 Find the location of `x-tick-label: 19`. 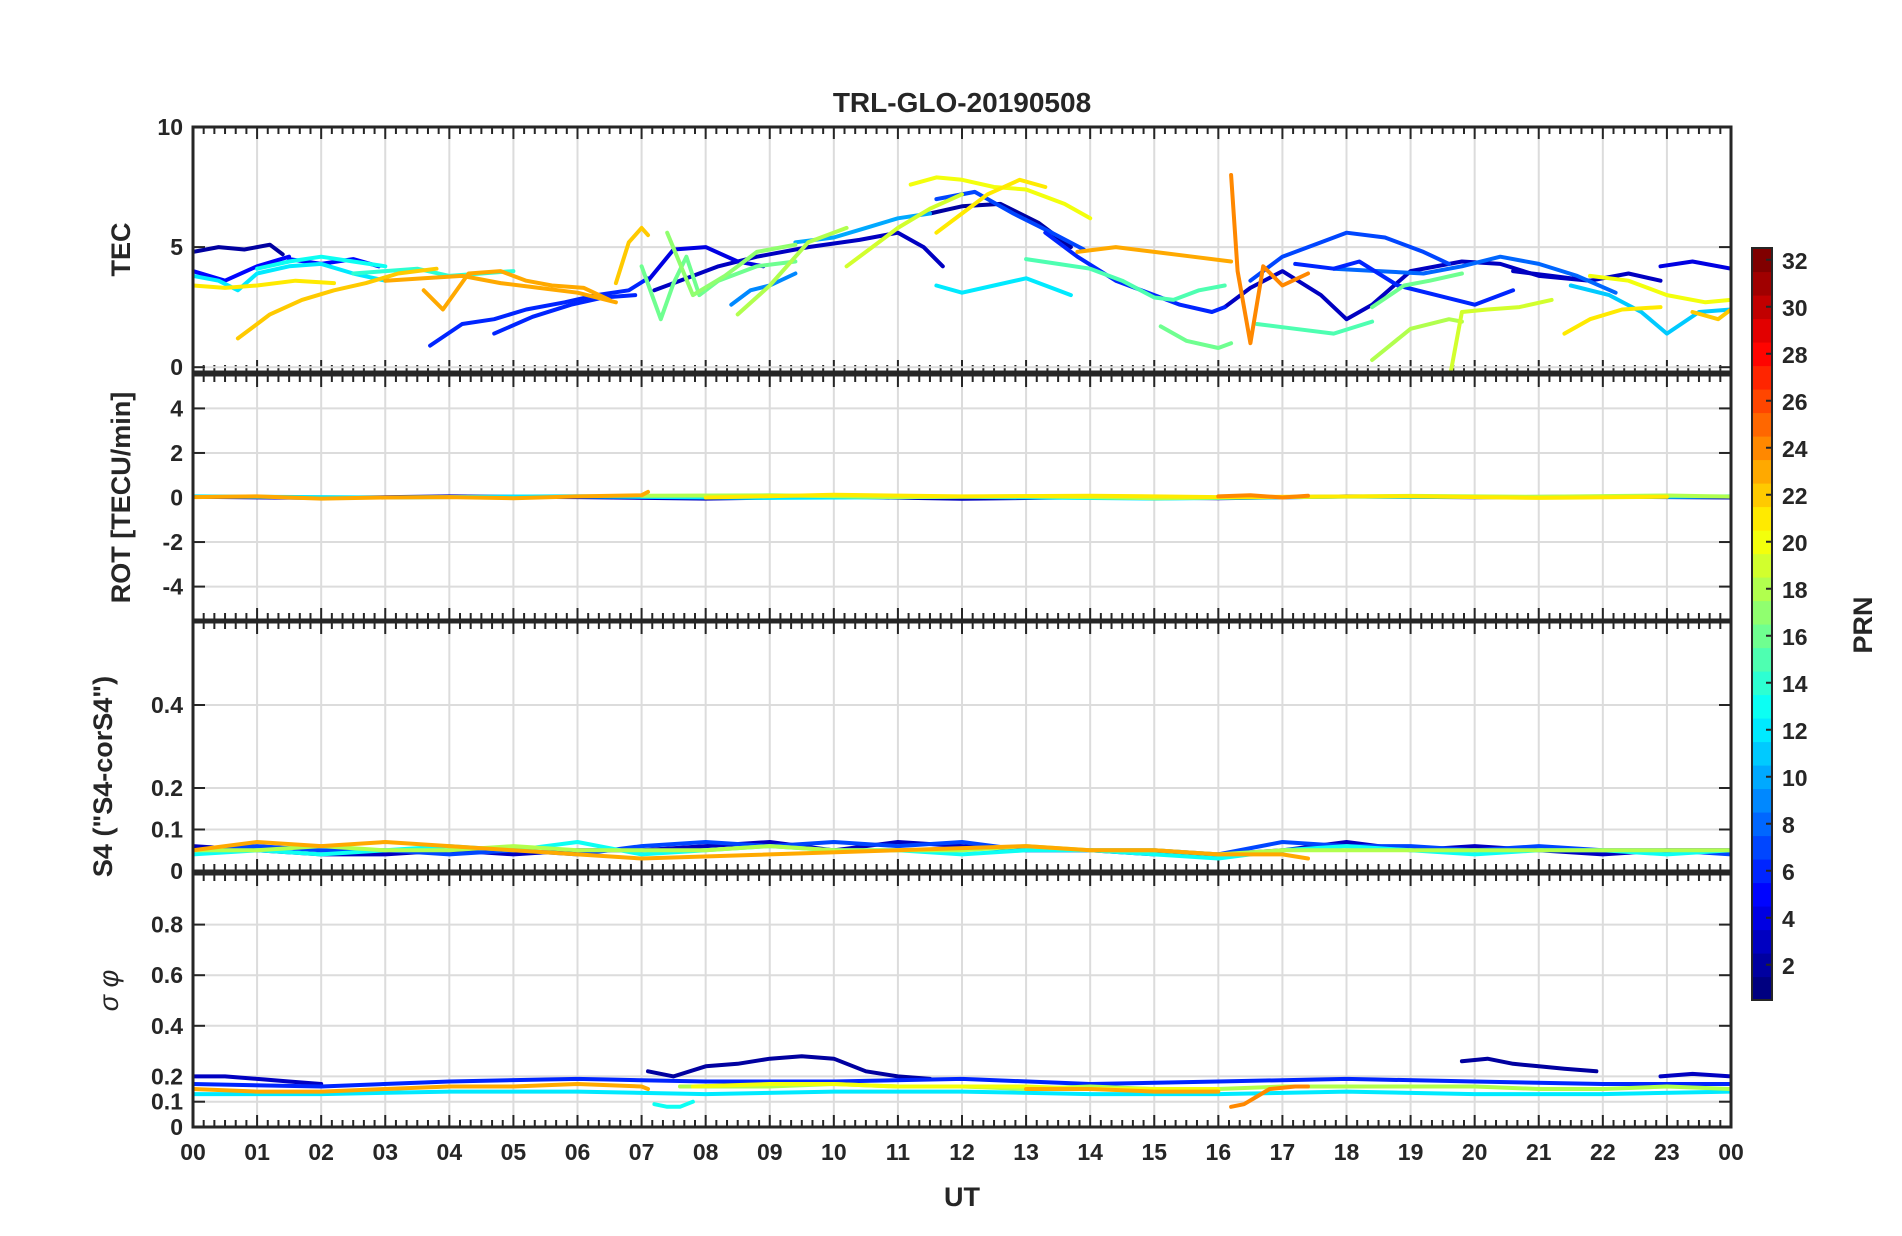

x-tick-label: 19 is located at coordinates (1411, 1152).